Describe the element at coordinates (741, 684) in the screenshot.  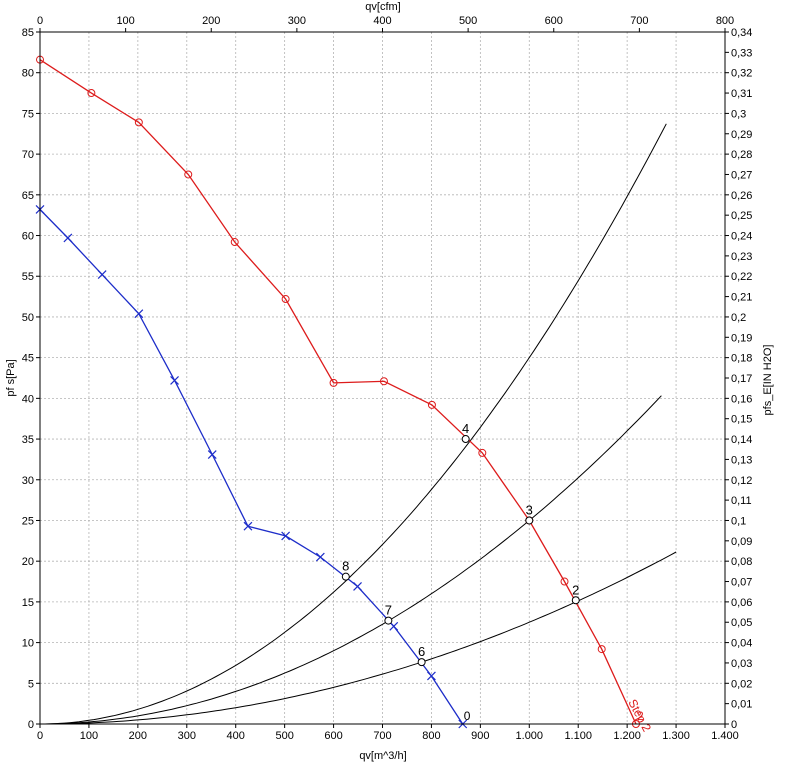
I see `y2-tick-label: 0,02` at that location.